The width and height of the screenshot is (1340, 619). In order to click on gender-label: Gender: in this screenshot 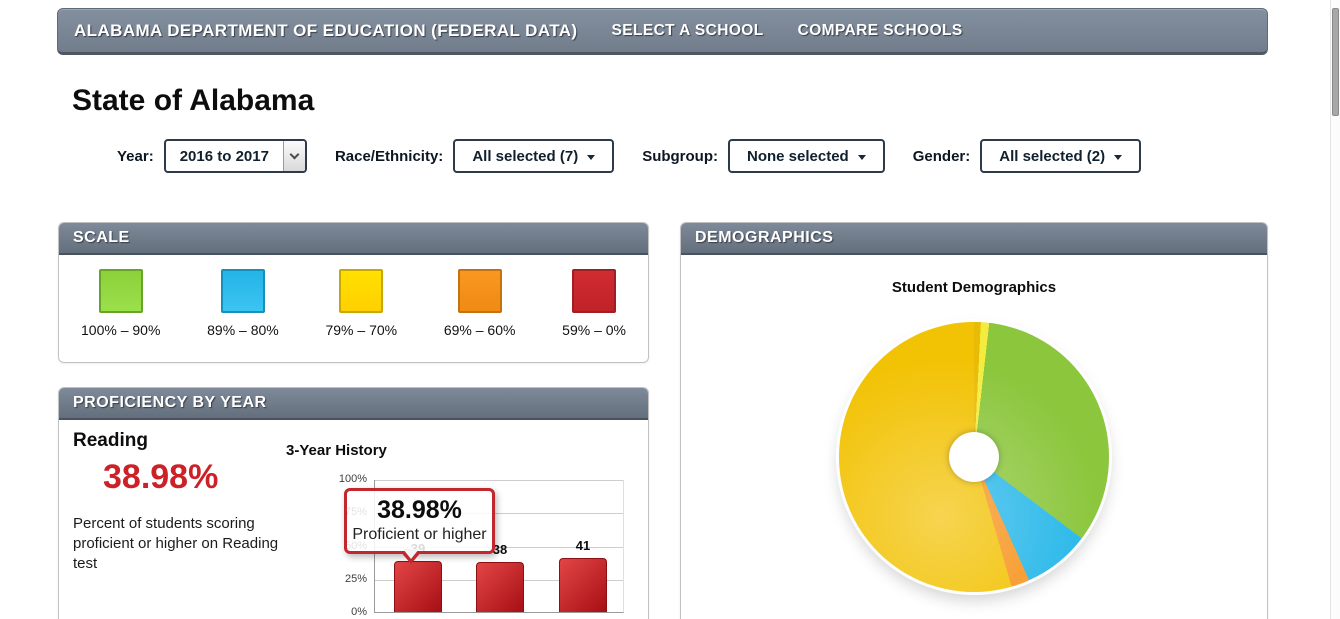, I will do `click(941, 156)`.